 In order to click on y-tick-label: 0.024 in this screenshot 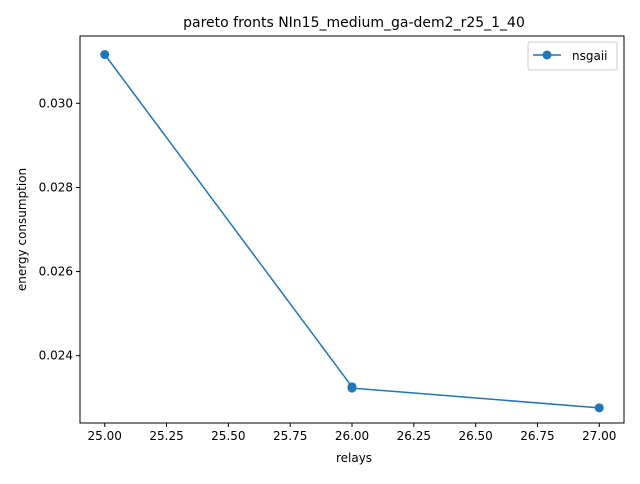, I will do `click(56, 356)`.